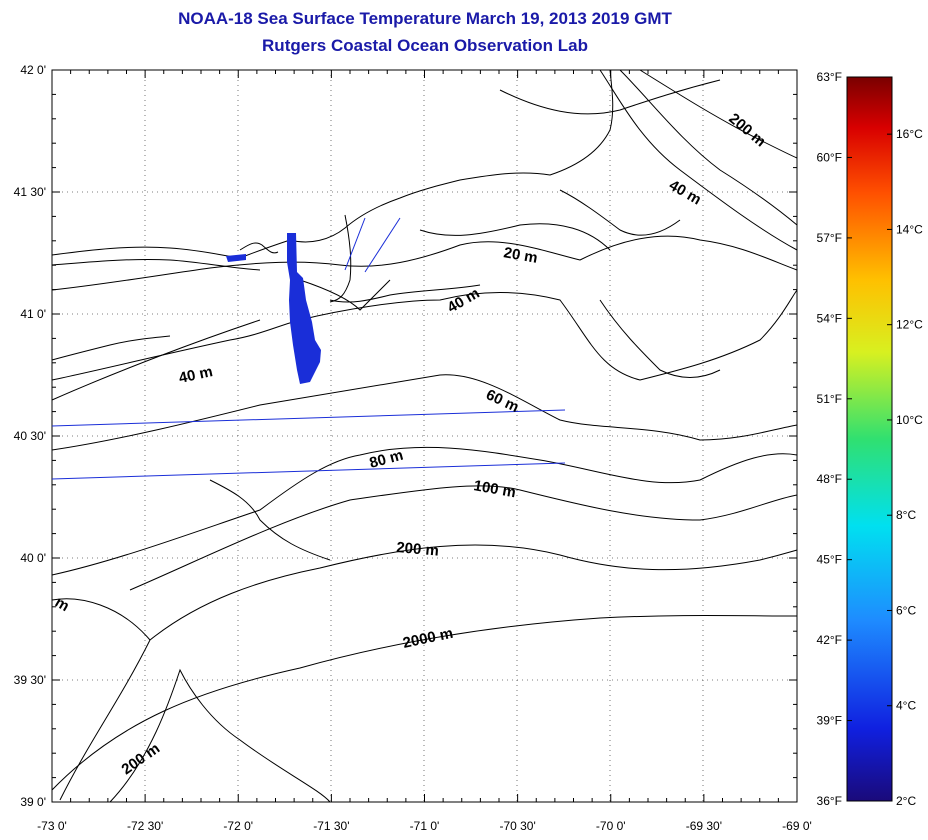 This screenshot has width=928, height=840. Describe the element at coordinates (829, 399) in the screenshot. I see `fahrenheit-label: 51°F` at that location.